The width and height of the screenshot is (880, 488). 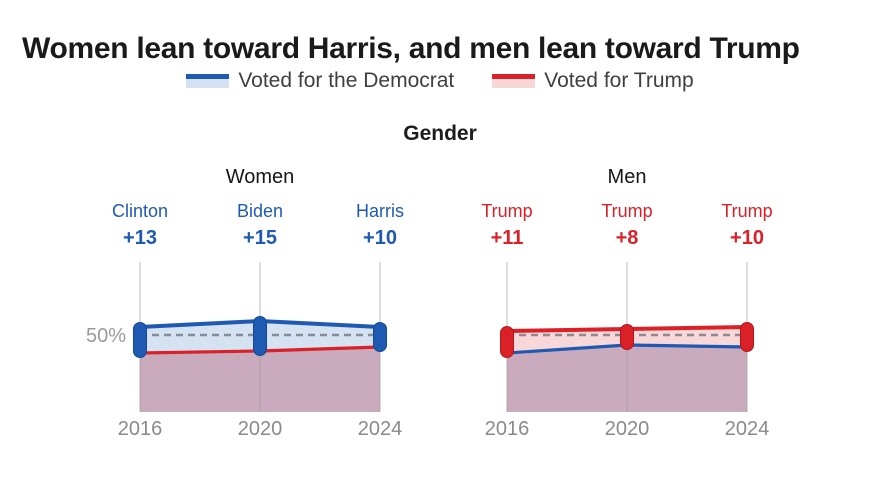 What do you see at coordinates (747, 429) in the screenshot?
I see `x-tick-men-2024: 2024` at bounding box center [747, 429].